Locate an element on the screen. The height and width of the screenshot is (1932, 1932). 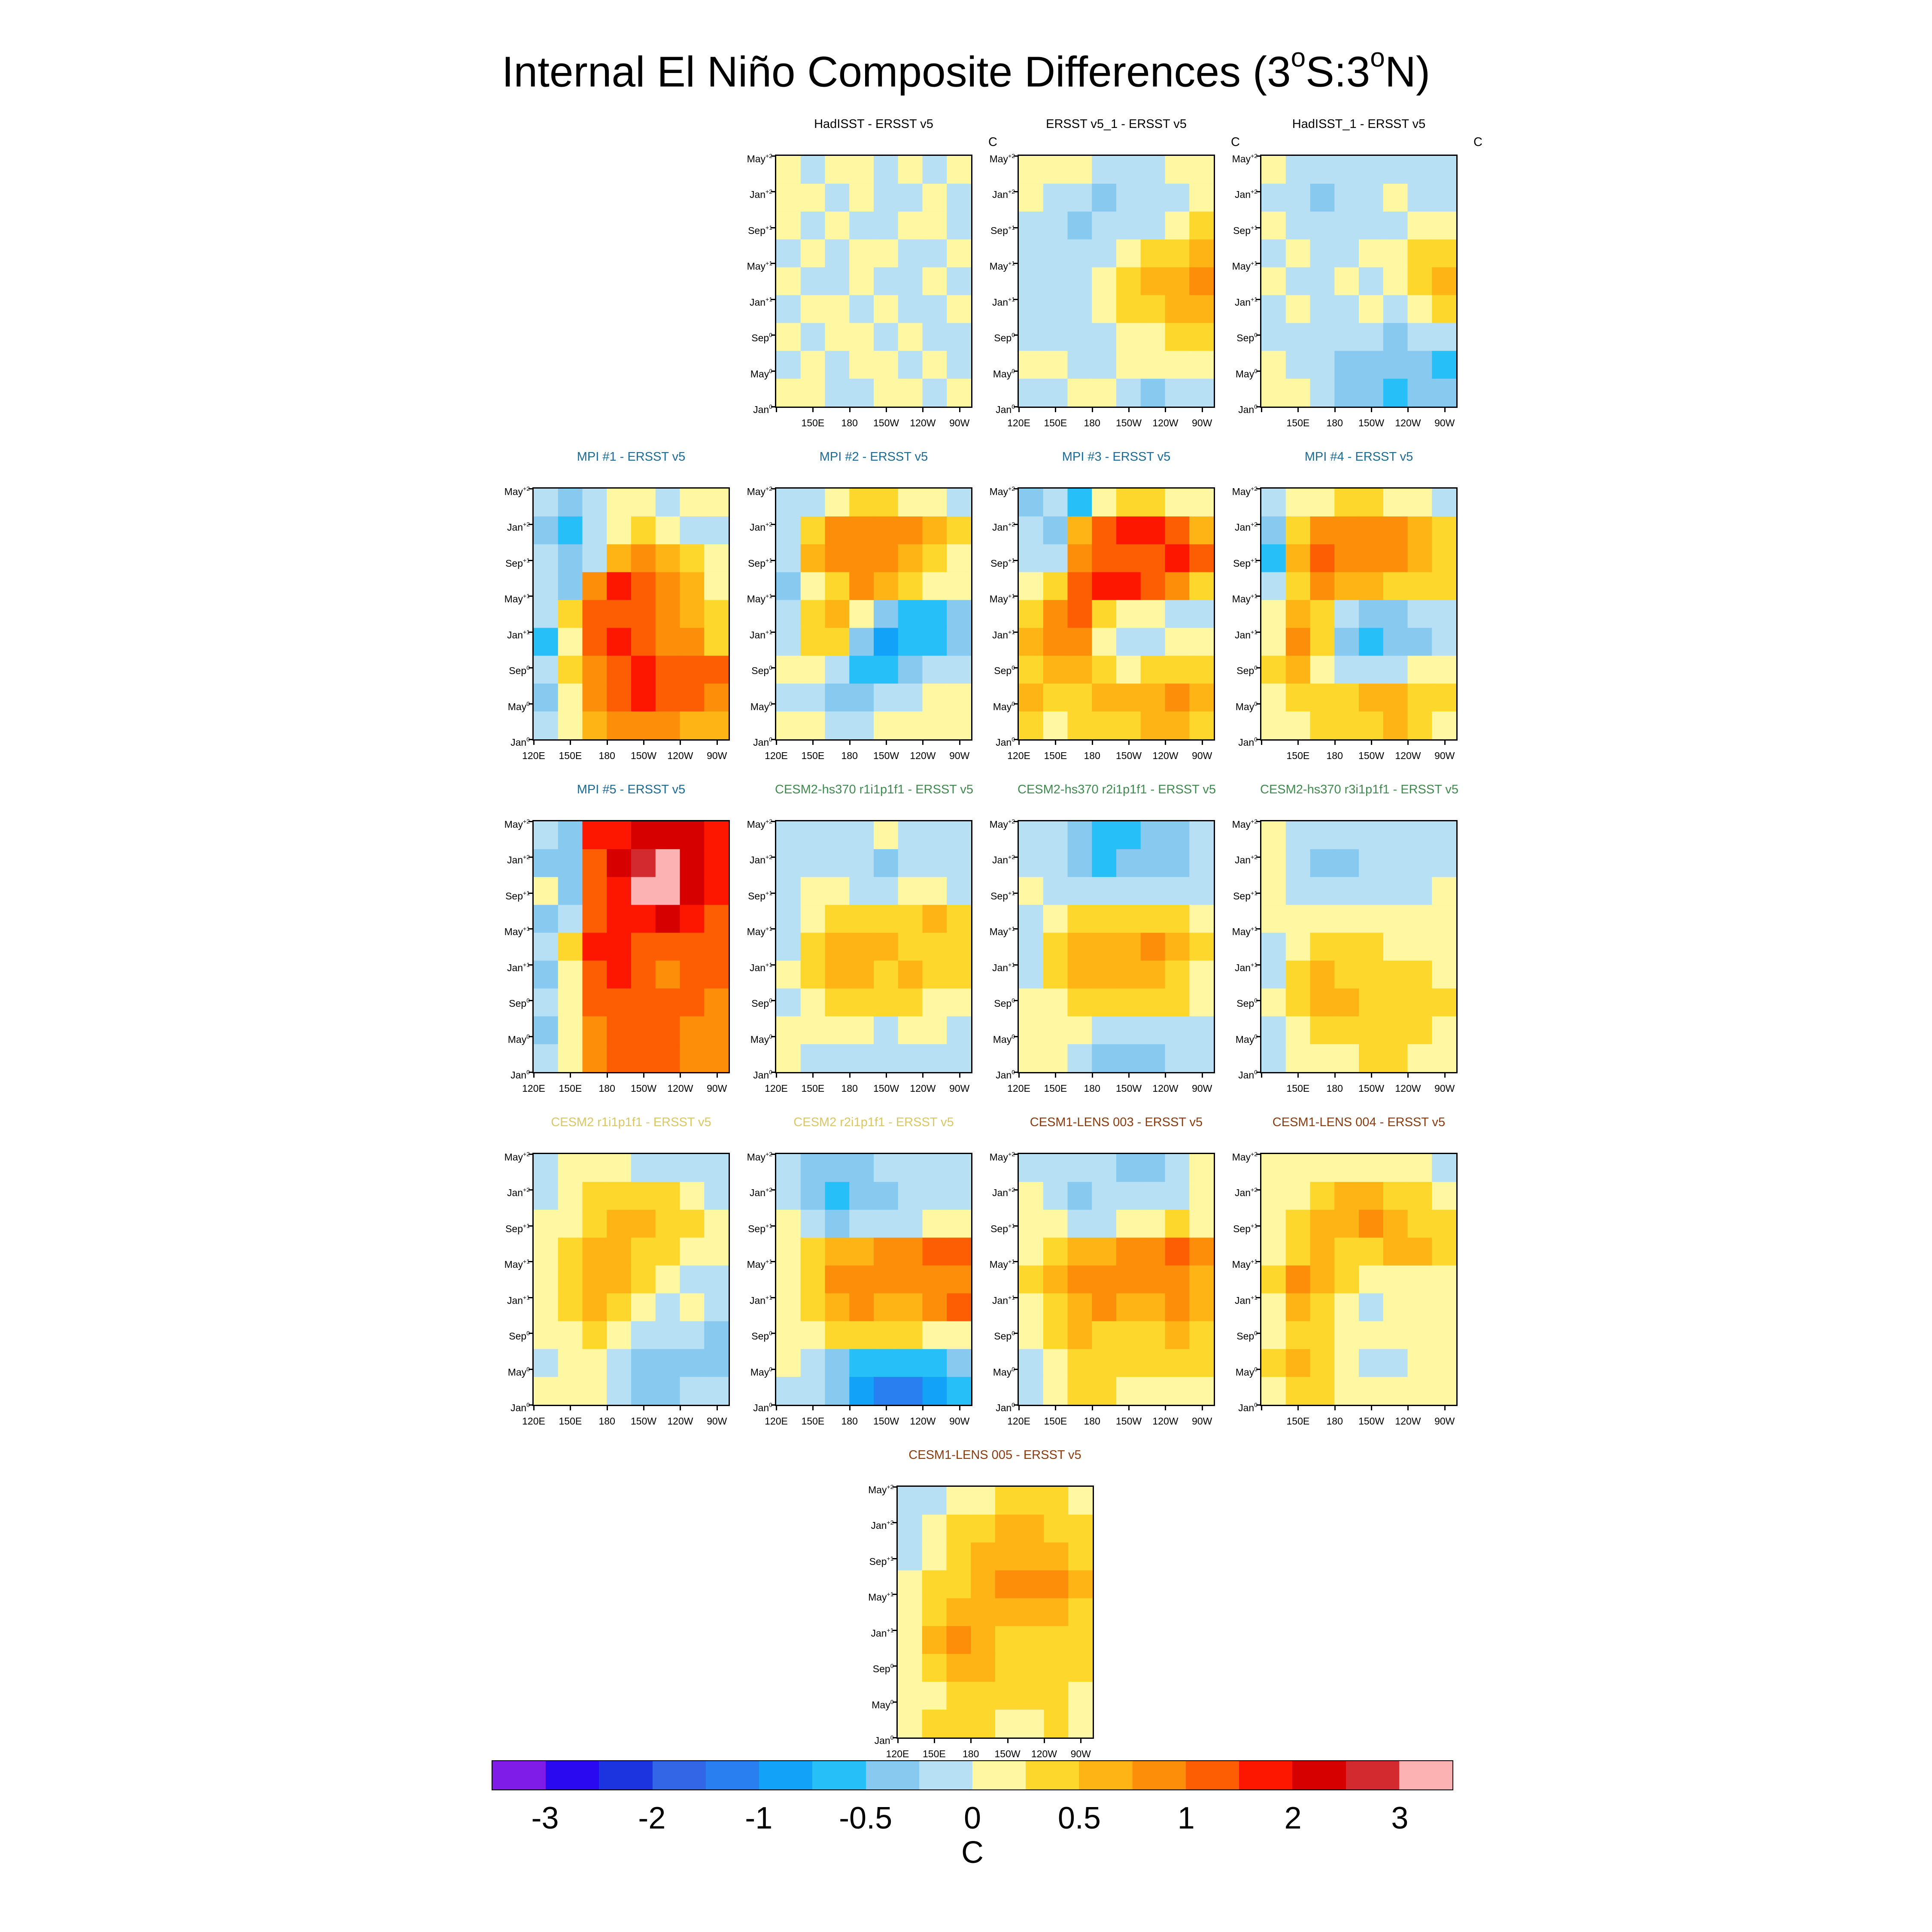
y-tick-label: Sep+1 is located at coordinates (1002, 896).